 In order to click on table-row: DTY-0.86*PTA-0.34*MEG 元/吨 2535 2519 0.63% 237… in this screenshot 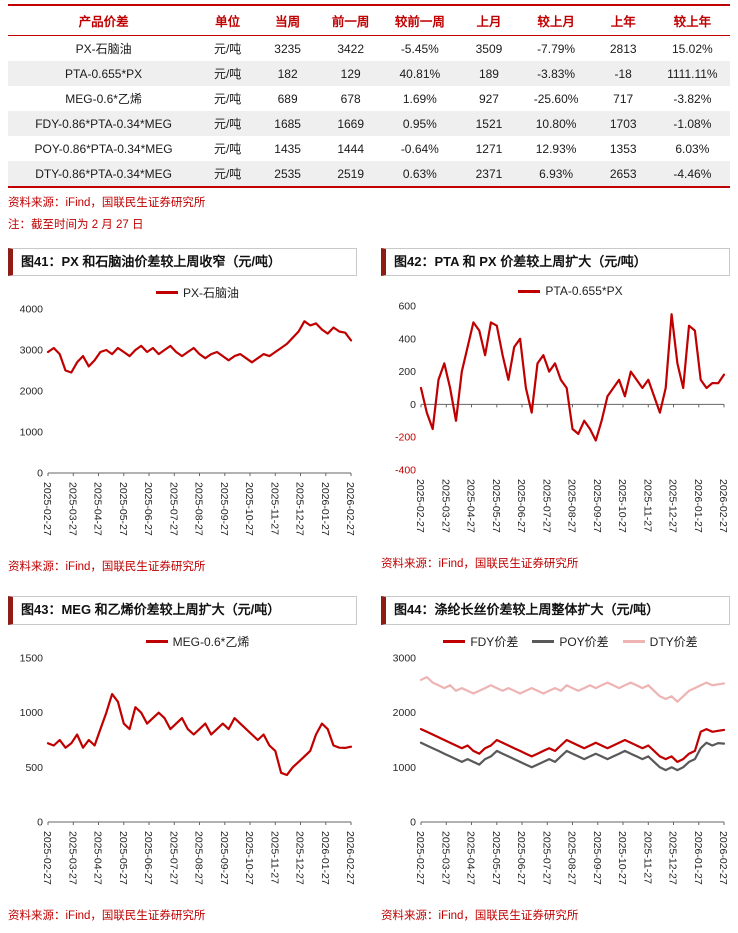, I will do `click(369, 174)`.